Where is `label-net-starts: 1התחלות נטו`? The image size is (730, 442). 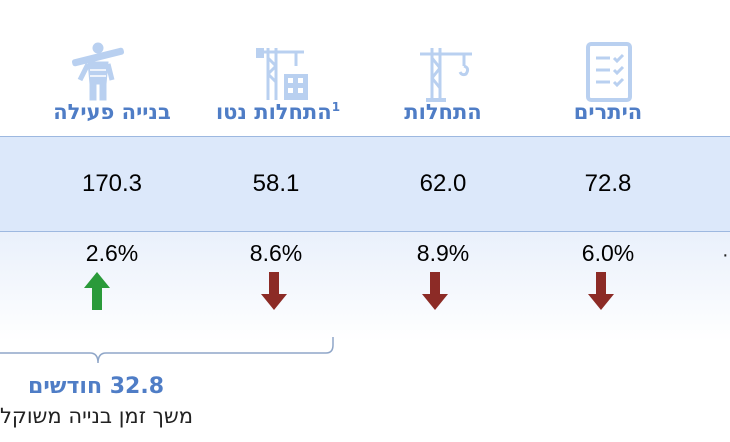
label-net-starts: 1התחלות נטו is located at coordinates (278, 112).